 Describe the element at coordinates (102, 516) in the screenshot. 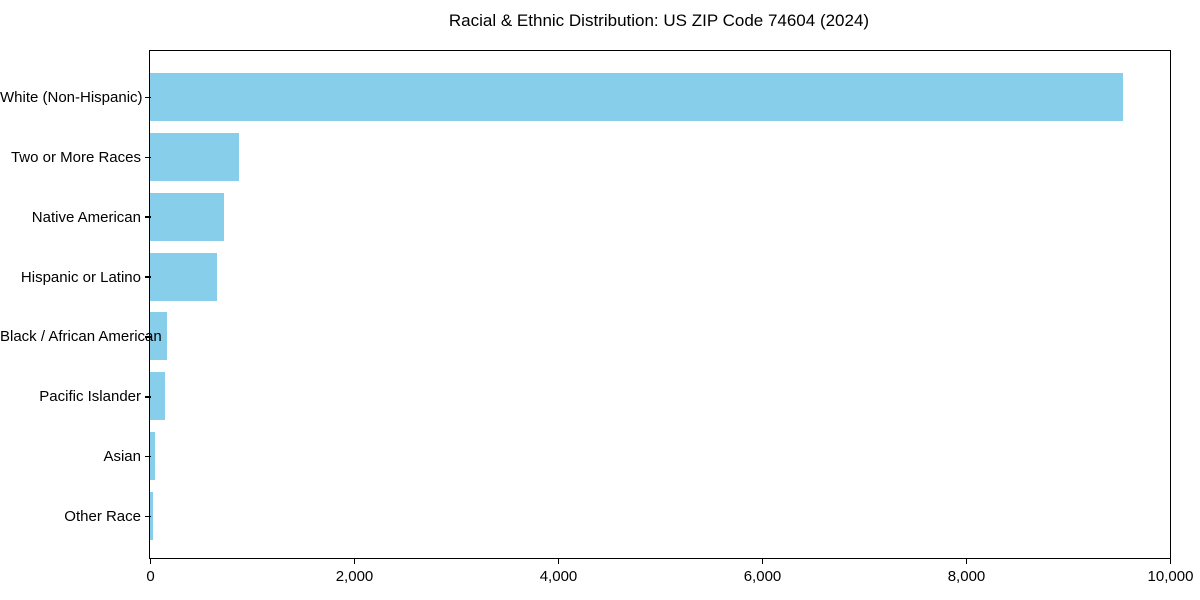

I see `y-axis-label: Other Race` at that location.